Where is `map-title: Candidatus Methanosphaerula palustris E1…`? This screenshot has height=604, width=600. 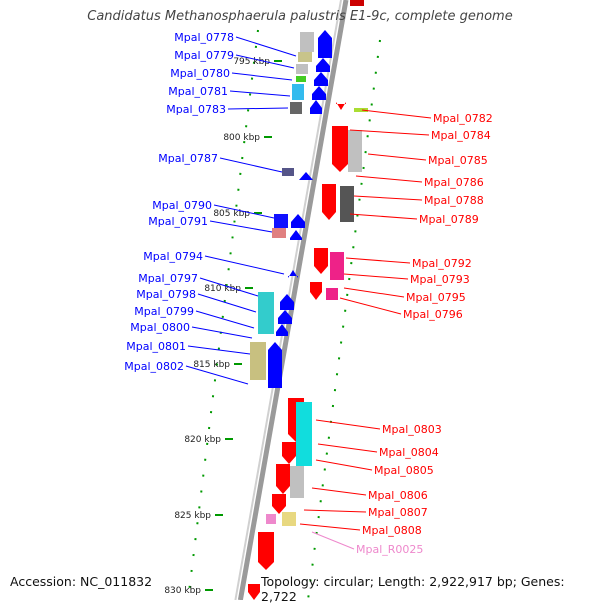
map-title: Candidatus Methanosphaerula palustris E1… is located at coordinates (300, 16).